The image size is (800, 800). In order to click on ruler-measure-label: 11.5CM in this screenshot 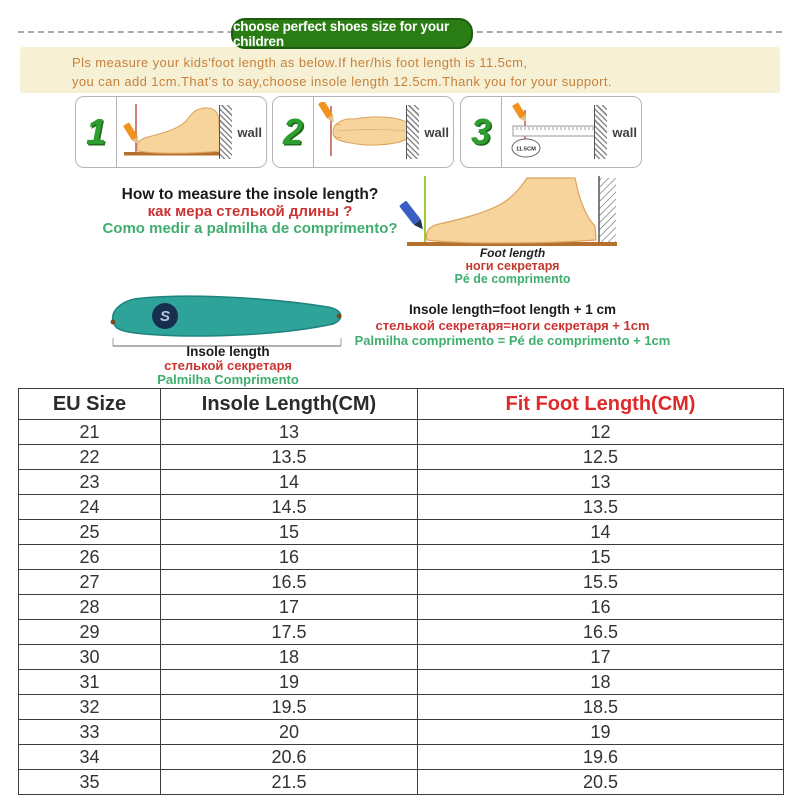, I will do `click(526, 150)`.